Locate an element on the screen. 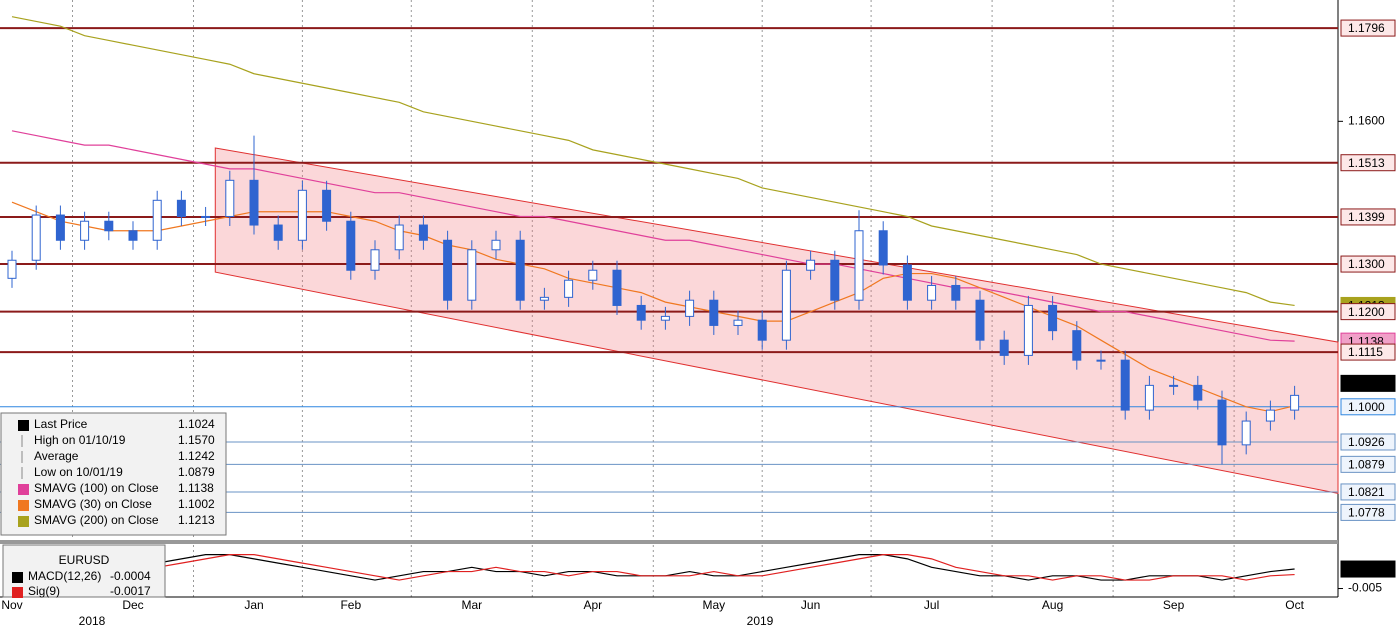 The width and height of the screenshot is (1396, 631). legend-box is located at coordinates (113, 474).